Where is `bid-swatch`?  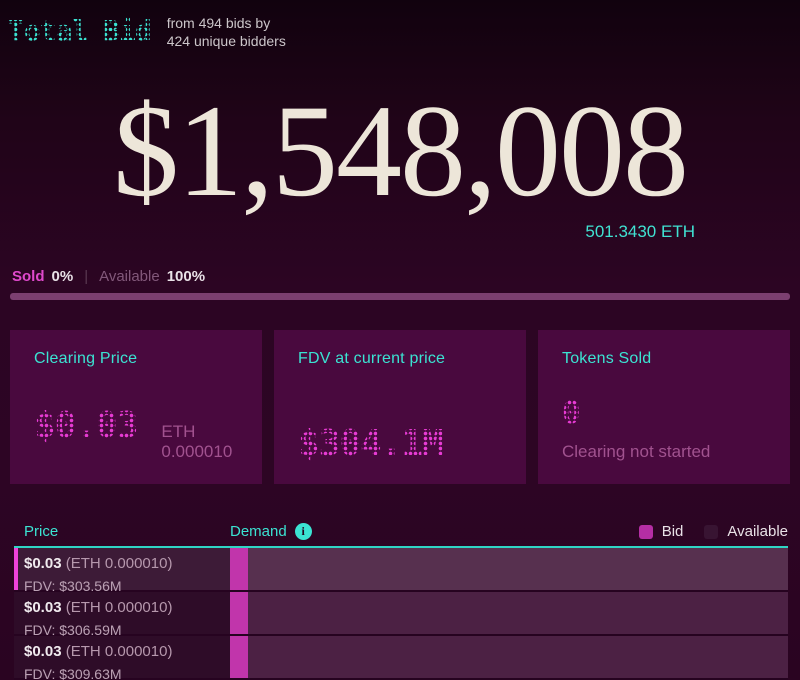
bid-swatch is located at coordinates (645, 531).